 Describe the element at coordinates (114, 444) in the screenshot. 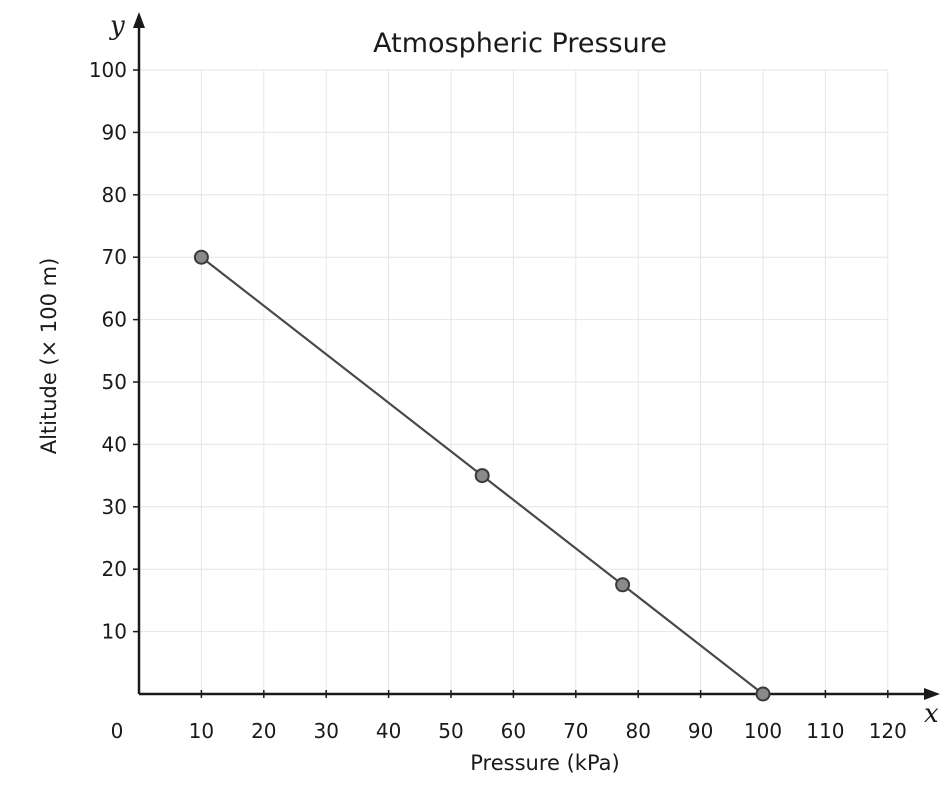

I see `y-tick-label-40: 40` at that location.